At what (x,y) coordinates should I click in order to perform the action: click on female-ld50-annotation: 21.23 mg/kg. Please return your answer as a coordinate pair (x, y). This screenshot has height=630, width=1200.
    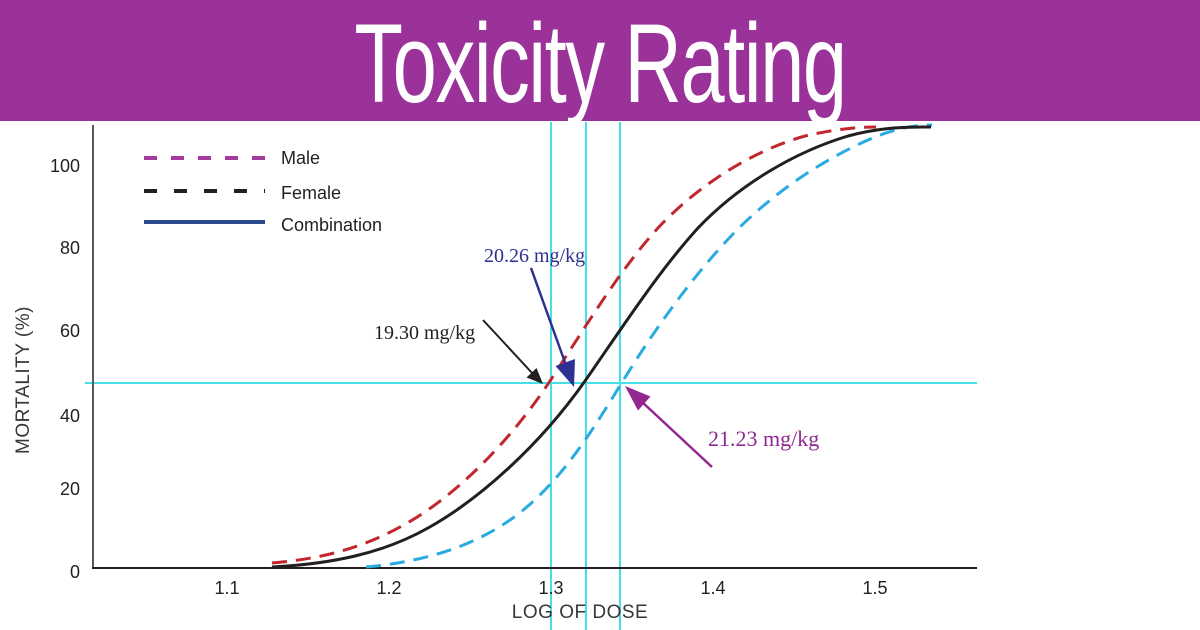
    Looking at the image, I should click on (764, 438).